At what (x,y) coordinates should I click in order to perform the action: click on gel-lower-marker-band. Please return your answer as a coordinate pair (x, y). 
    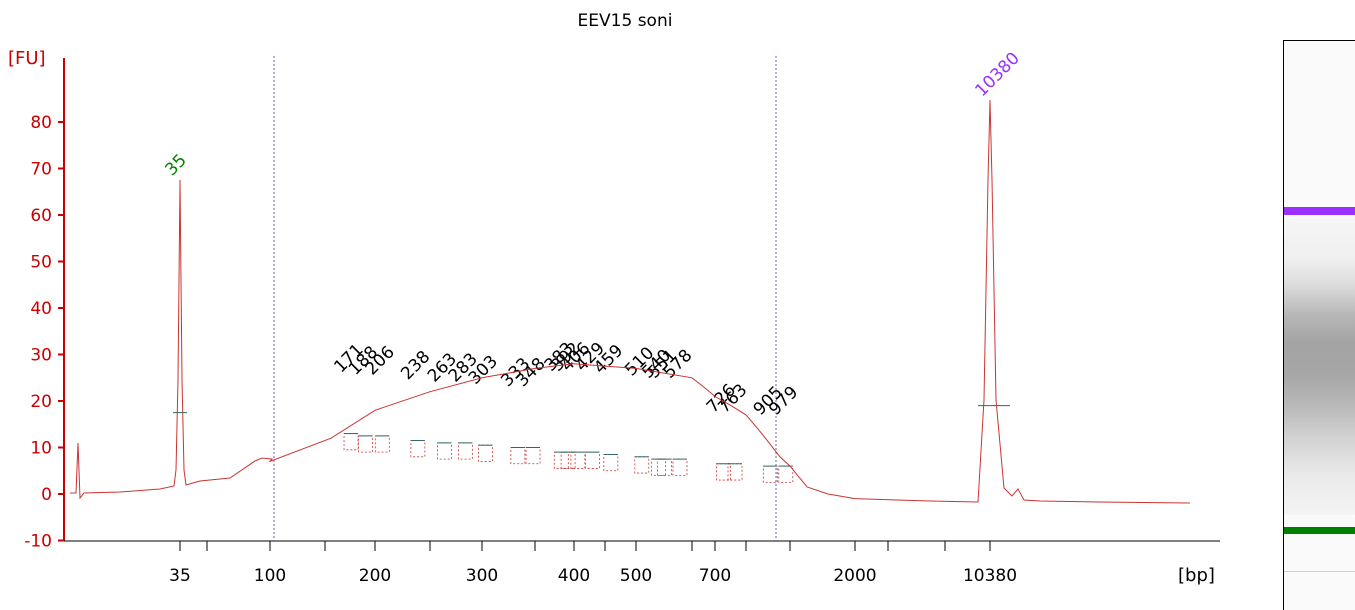
    Looking at the image, I should click on (1319, 530).